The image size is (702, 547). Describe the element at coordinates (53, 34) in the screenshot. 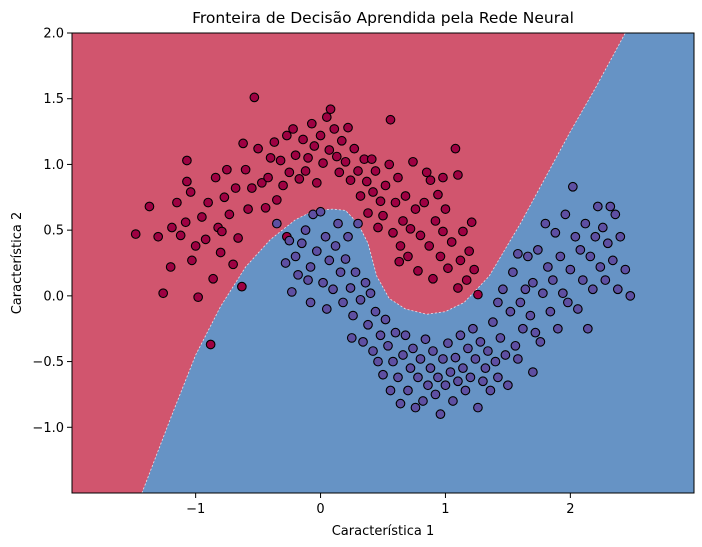

I see `y-tick-label: 2.0` at that location.